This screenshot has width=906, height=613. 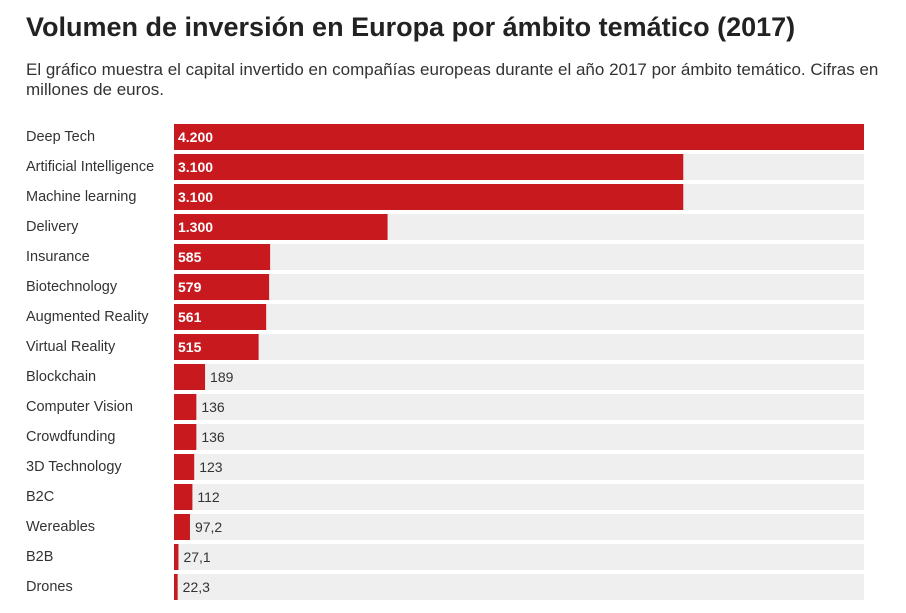 I want to click on bar-row: 3D Technology 123, so click(x=445, y=467).